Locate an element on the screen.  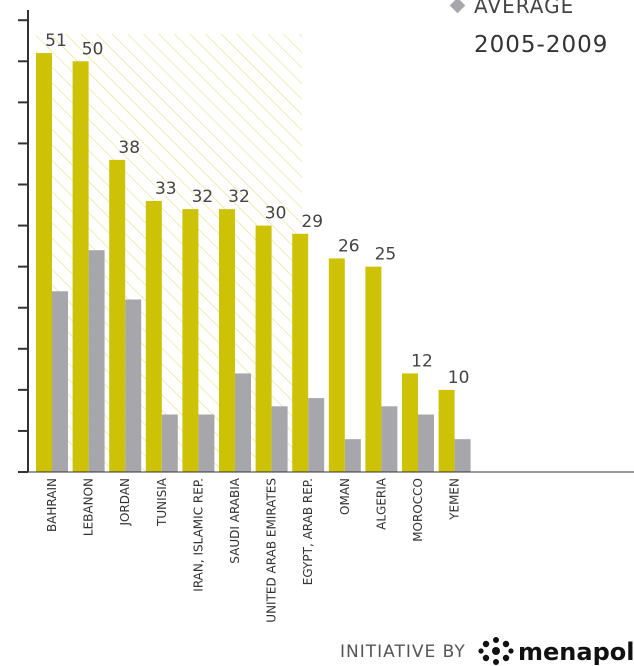
category-label: UNITED ARAB EMIRATES is located at coordinates (272, 550).